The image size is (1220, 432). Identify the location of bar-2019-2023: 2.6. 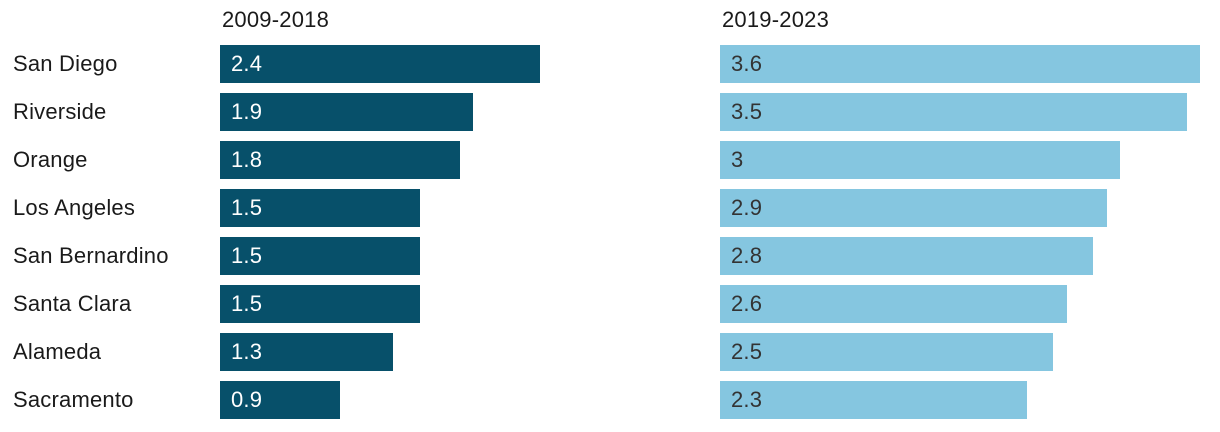
(893, 304).